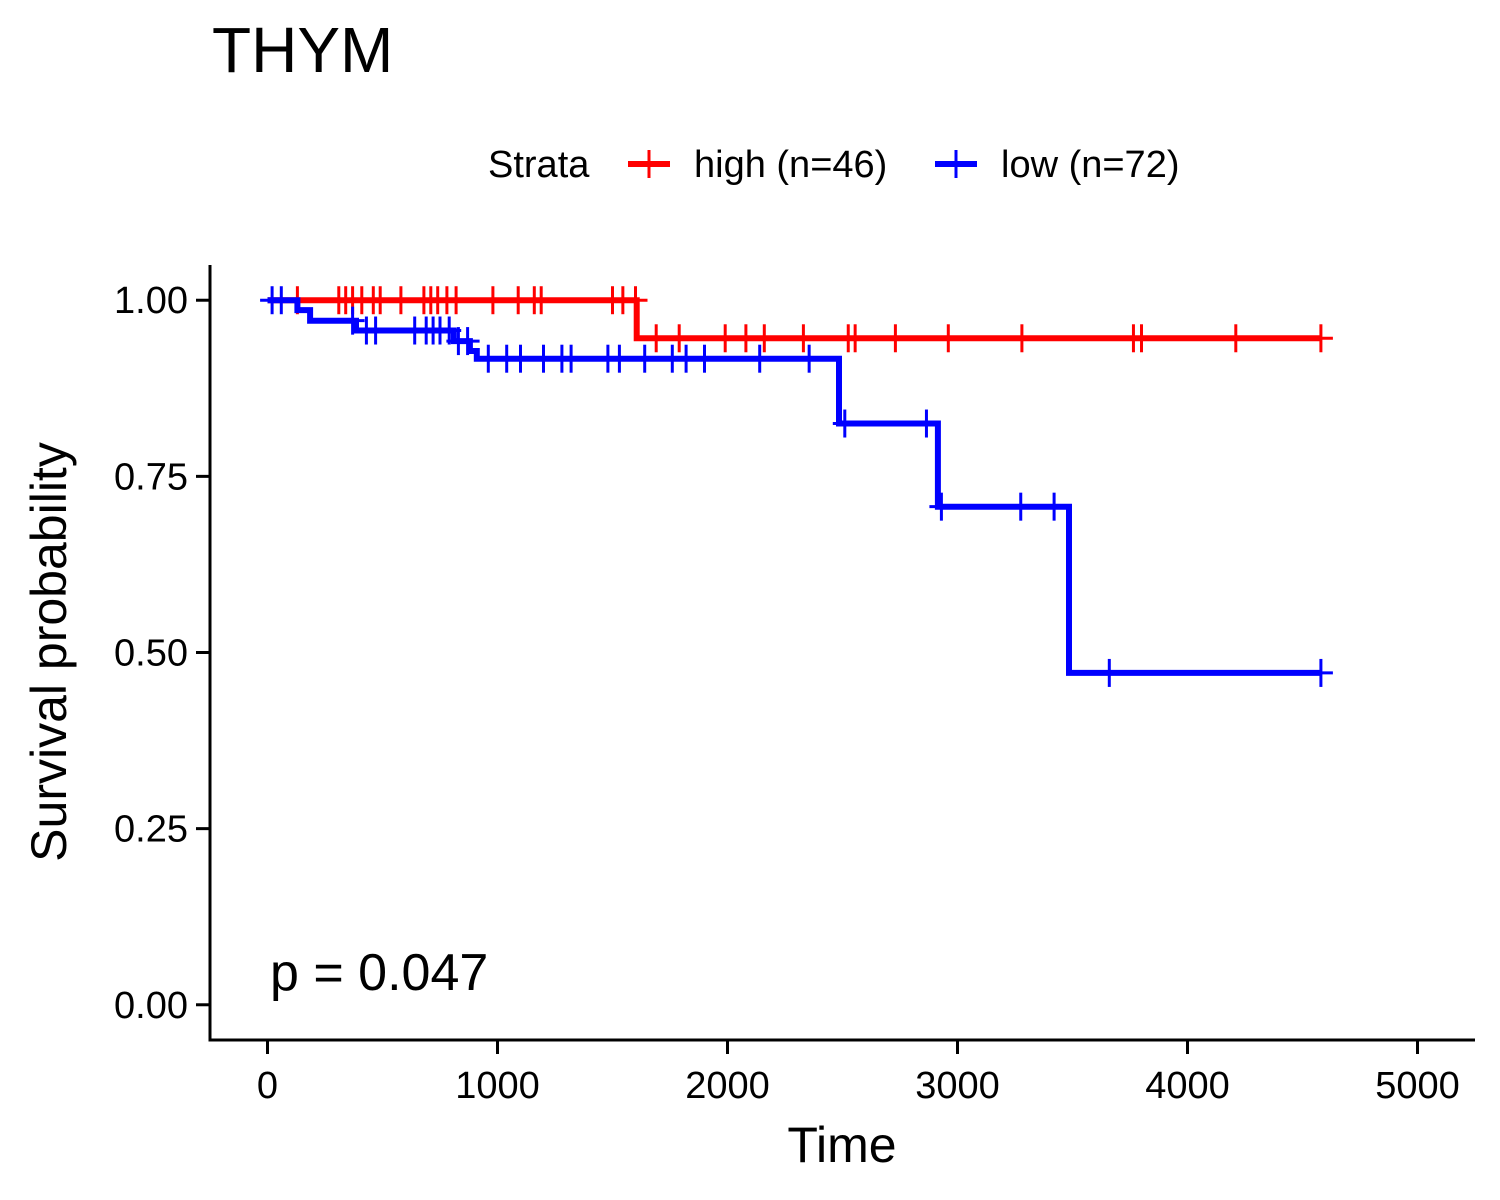 The image size is (1500, 1200). I want to click on y-tick-label-0.25: 0.25, so click(151, 830).